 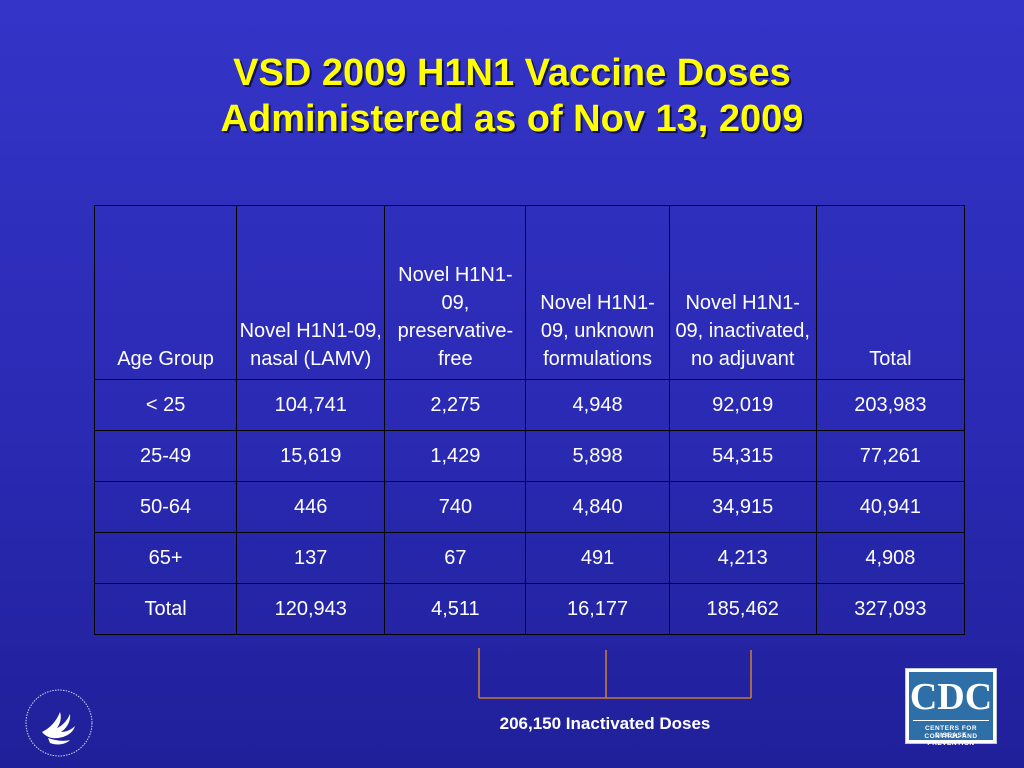 I want to click on header-age-group: Age Group, so click(x=165, y=292).